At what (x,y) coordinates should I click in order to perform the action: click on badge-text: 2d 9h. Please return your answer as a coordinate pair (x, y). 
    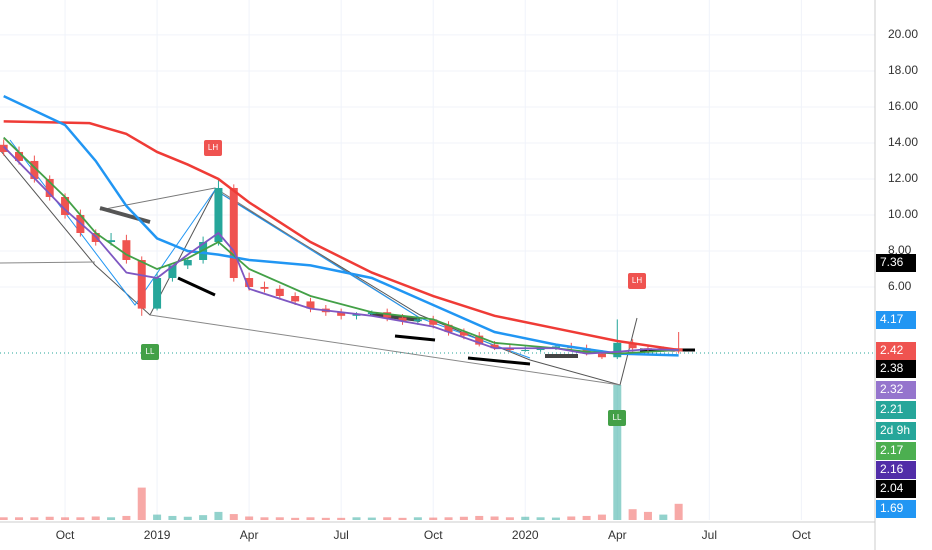
    Looking at the image, I should click on (895, 430).